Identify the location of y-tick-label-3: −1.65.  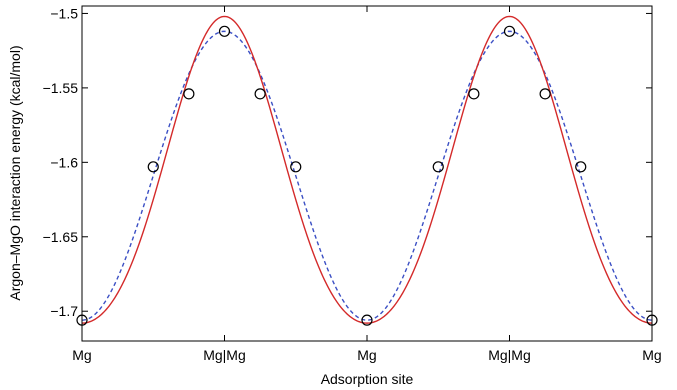
(61, 237).